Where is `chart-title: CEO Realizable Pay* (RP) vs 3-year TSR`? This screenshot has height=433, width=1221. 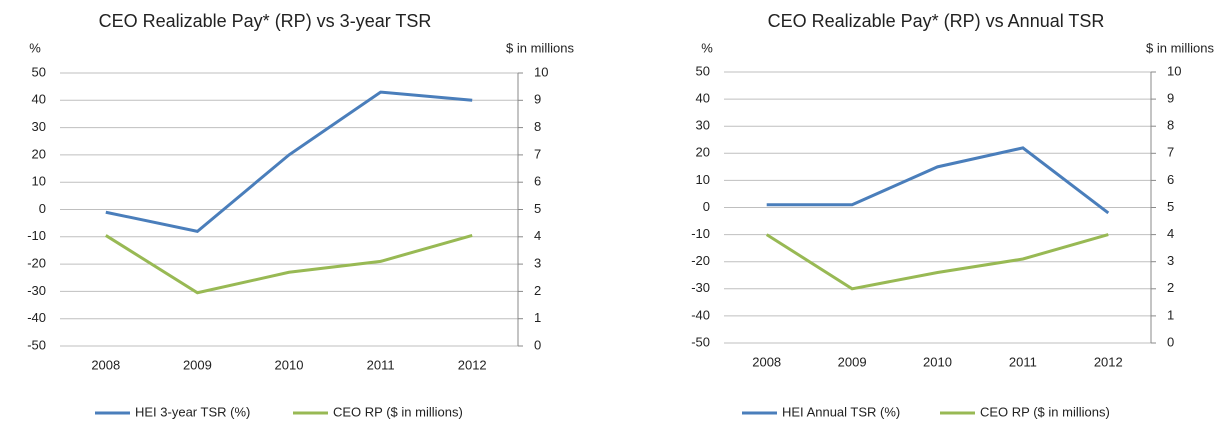
chart-title: CEO Realizable Pay* (RP) vs 3-year TSR is located at coordinates (265, 21).